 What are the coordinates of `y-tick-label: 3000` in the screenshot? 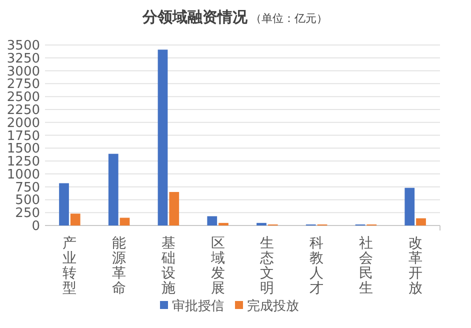 It's located at (23, 72).